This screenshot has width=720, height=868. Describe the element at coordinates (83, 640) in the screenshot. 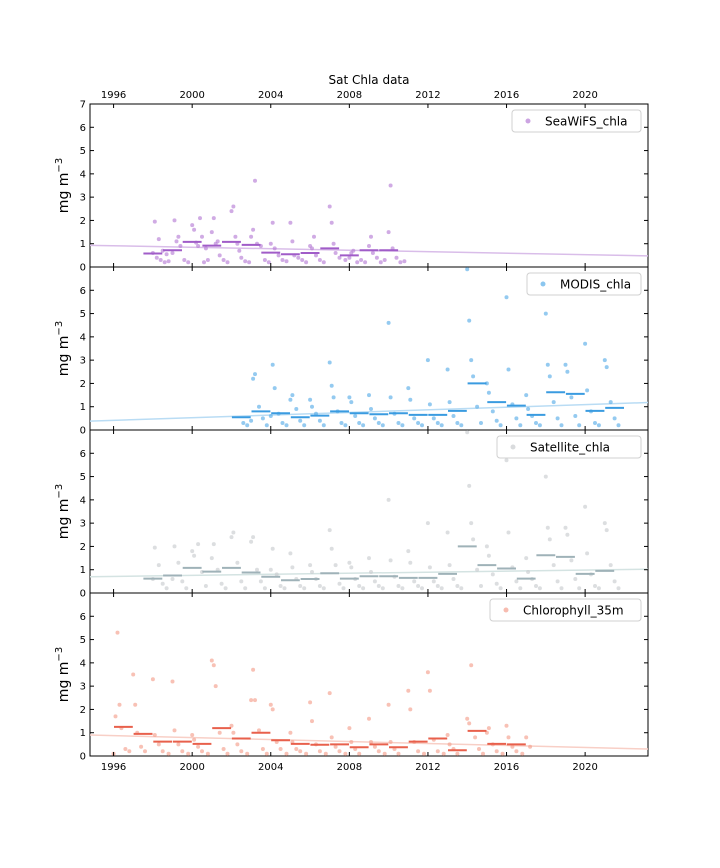

I see `ytick-label-chl35-5: 5` at that location.